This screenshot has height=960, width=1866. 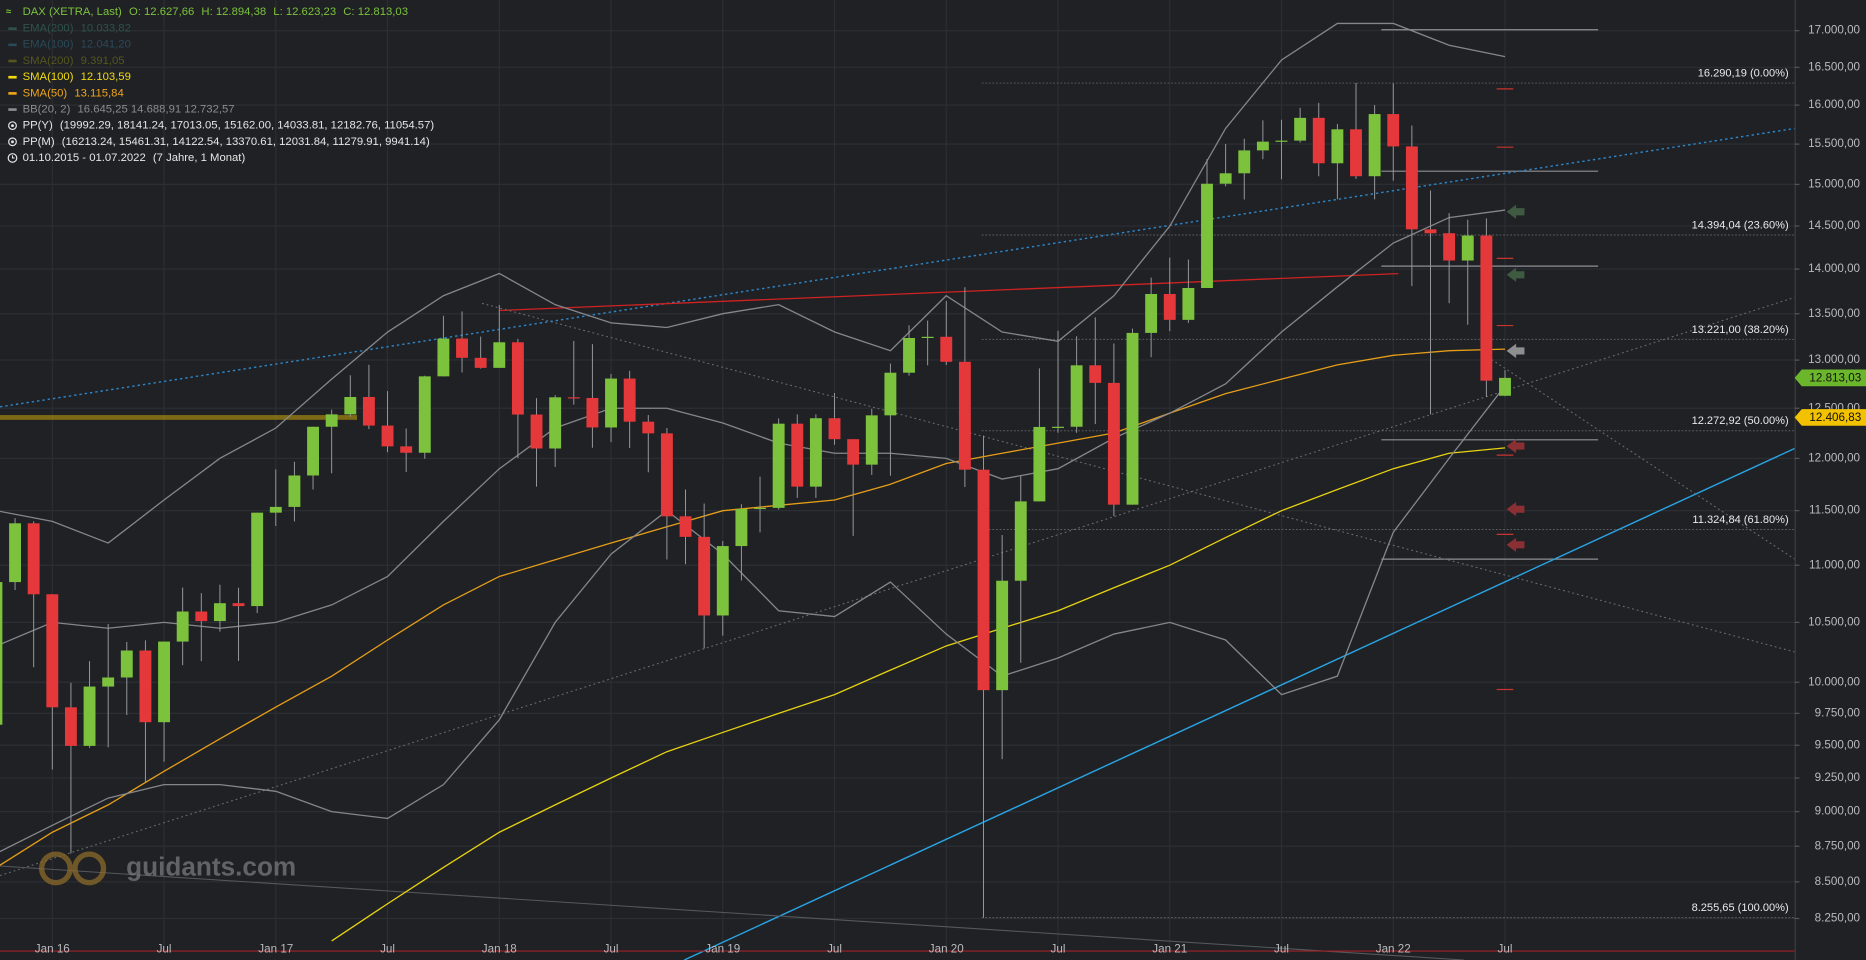 What do you see at coordinates (1834, 183) in the screenshot?
I see `y-tick-label: 15.000,00` at bounding box center [1834, 183].